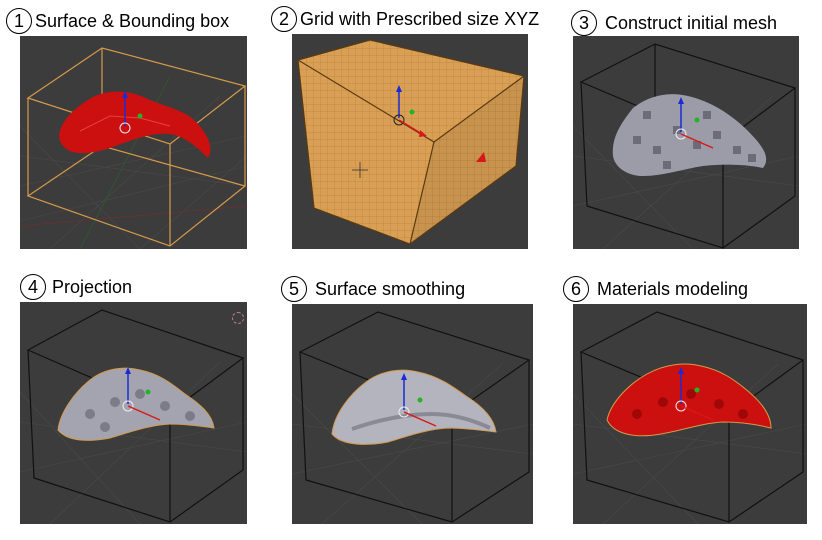 This screenshot has width=822, height=540. I want to click on step-title: Surface & Bounding box, so click(132, 20).